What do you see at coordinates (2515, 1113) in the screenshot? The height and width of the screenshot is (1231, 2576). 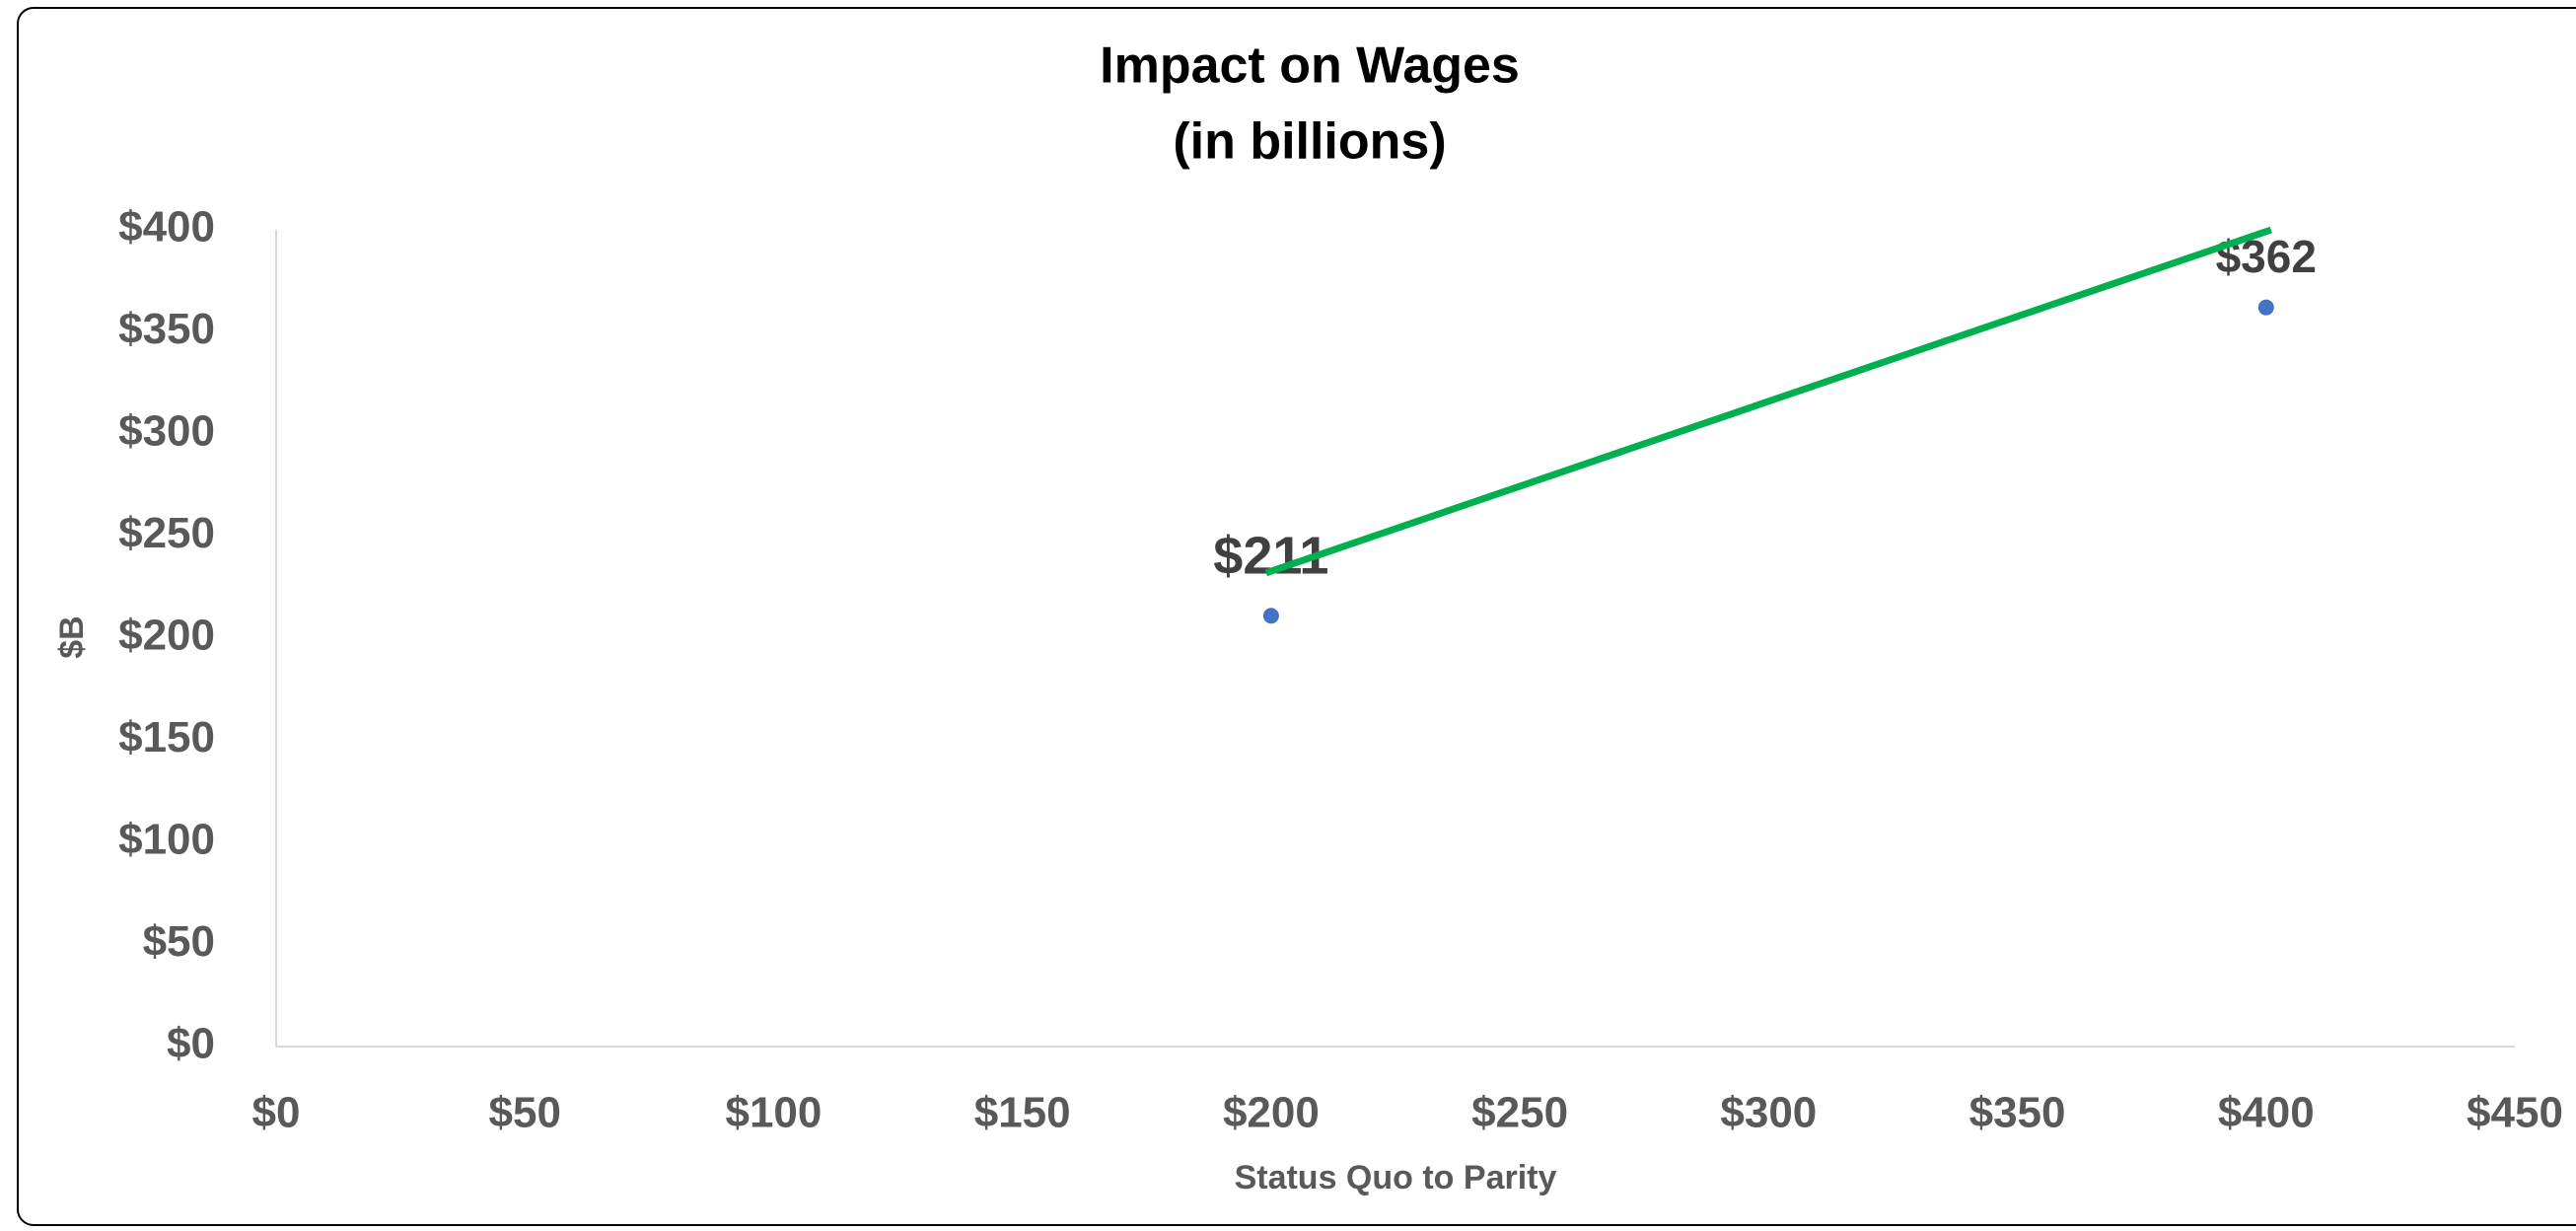 I see `x-tick-label: $450` at bounding box center [2515, 1113].